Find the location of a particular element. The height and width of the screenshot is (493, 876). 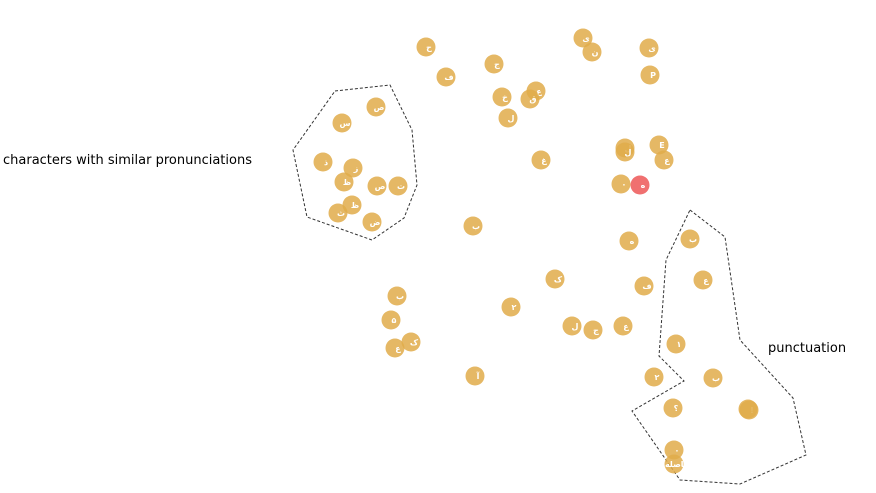

data-point-label: ذ is located at coordinates (326, 162).